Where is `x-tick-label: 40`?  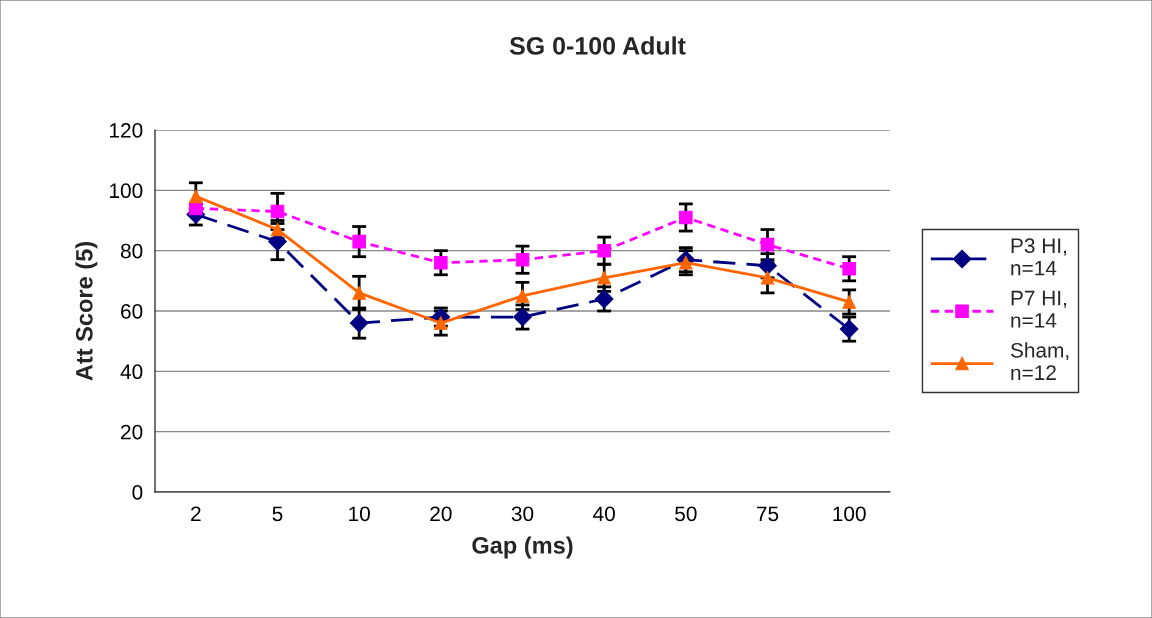 x-tick-label: 40 is located at coordinates (604, 514).